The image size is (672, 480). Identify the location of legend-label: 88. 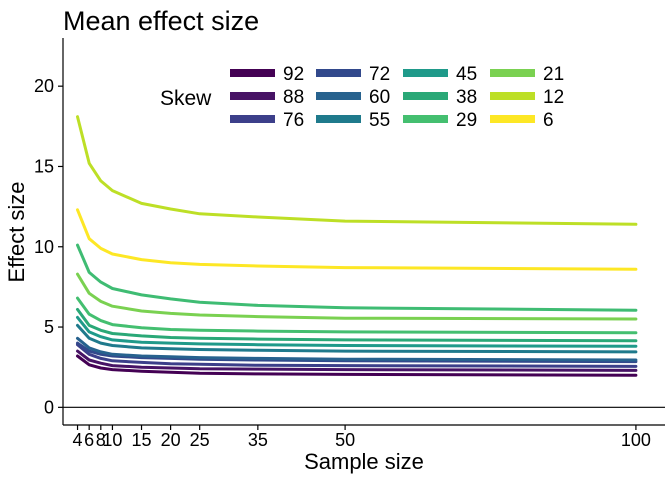
(293, 97).